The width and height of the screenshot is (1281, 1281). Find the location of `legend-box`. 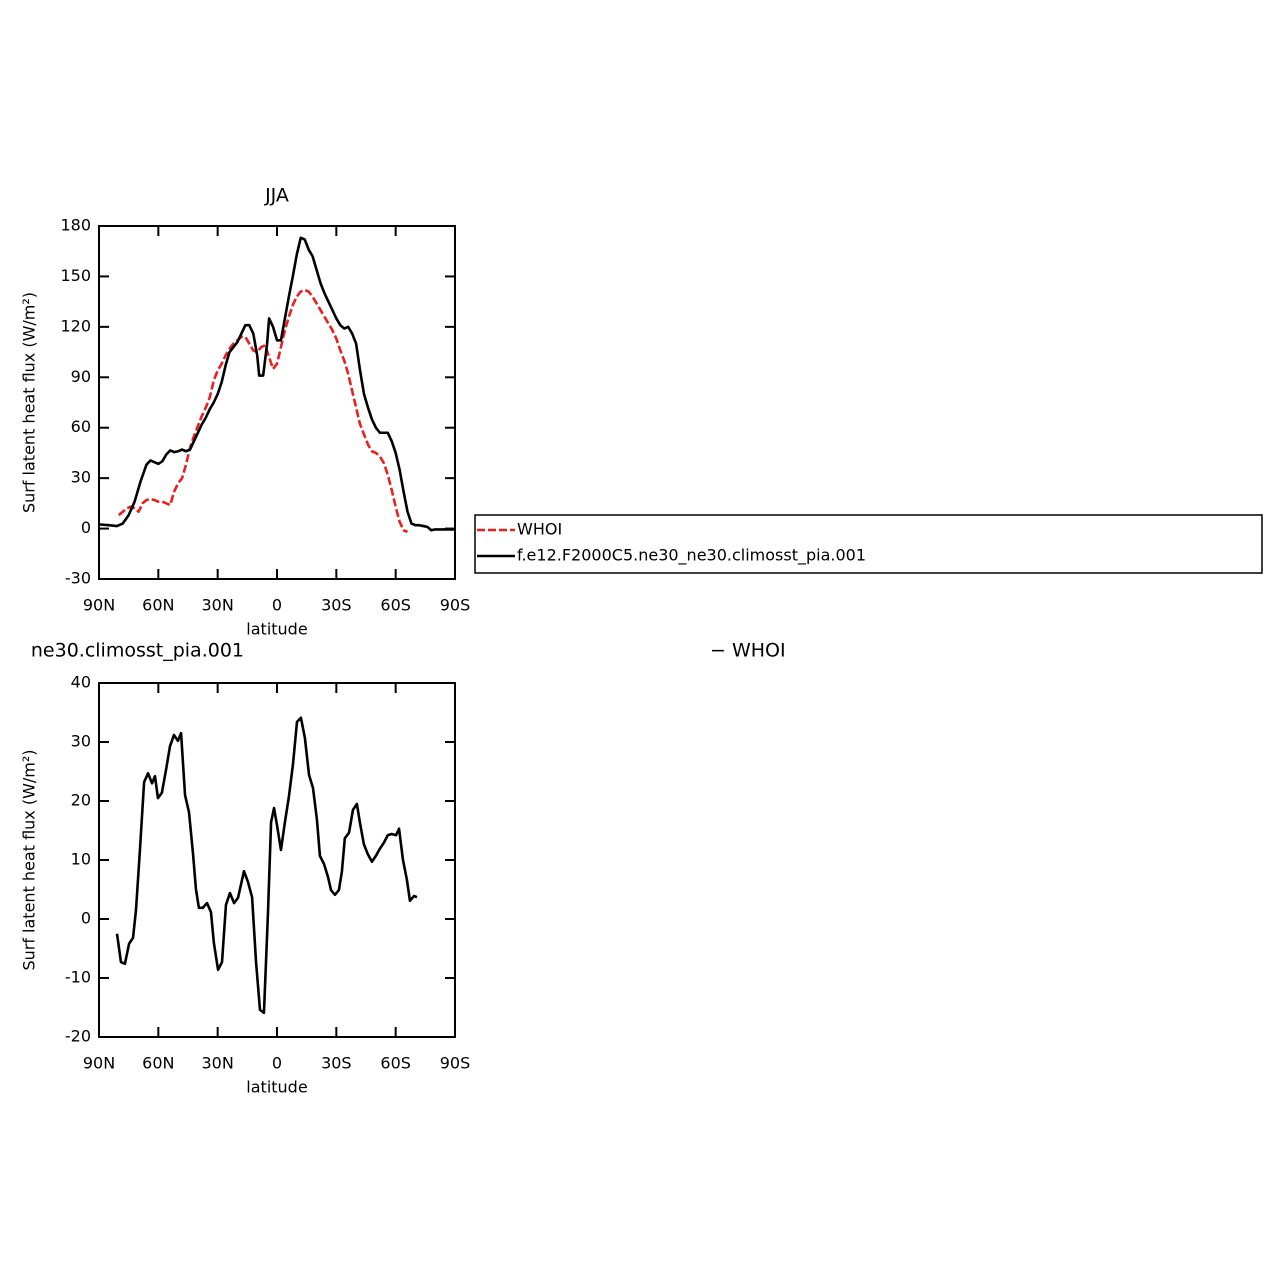

legend-box is located at coordinates (868, 544).